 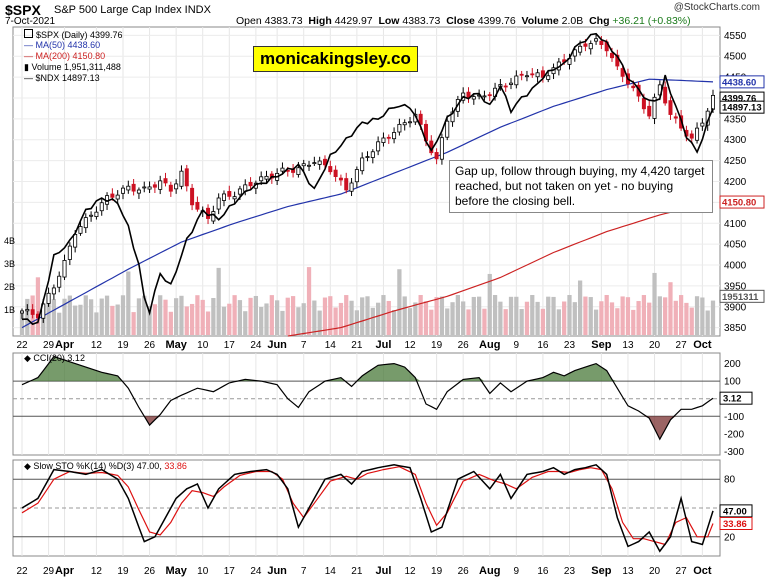 What do you see at coordinates (735, 224) in the screenshot?
I see `y-tick-label: 4100` at bounding box center [735, 224].